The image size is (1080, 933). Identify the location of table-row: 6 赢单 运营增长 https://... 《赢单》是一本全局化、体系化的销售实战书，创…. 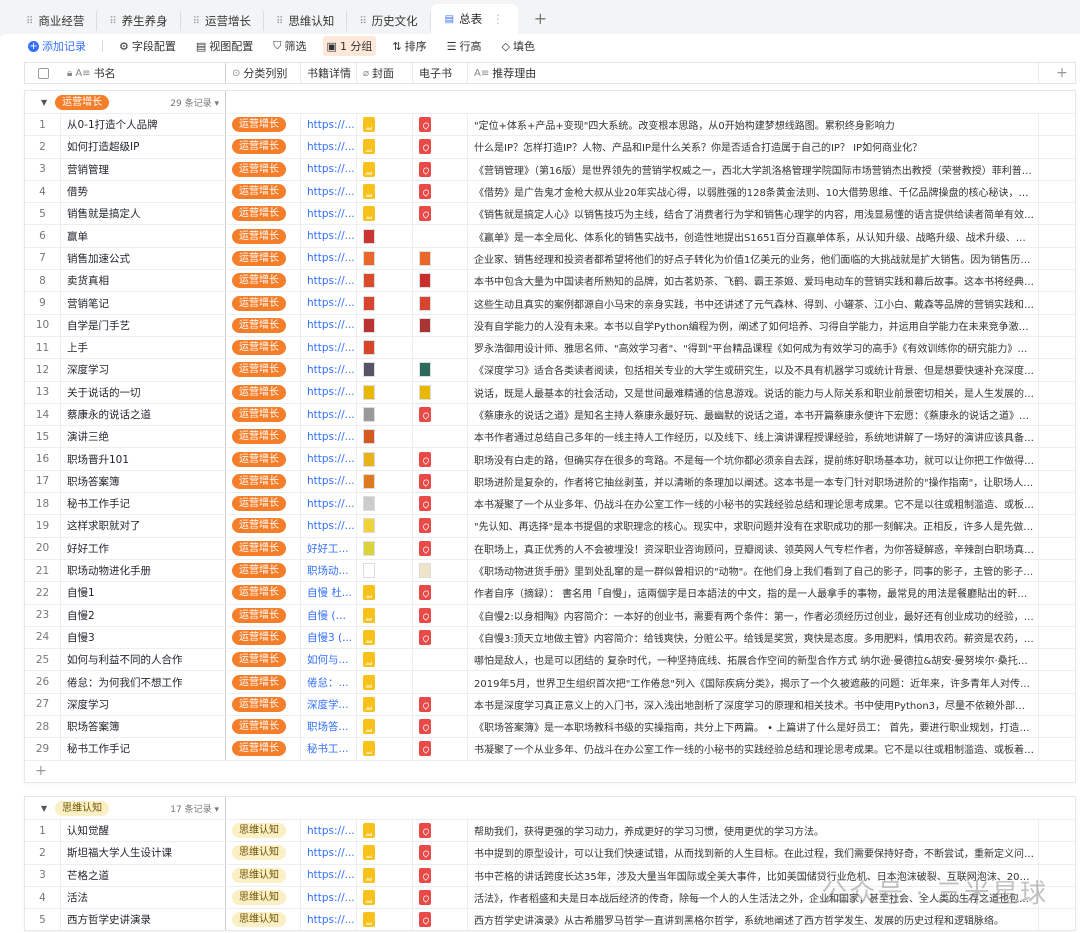
(550, 235).